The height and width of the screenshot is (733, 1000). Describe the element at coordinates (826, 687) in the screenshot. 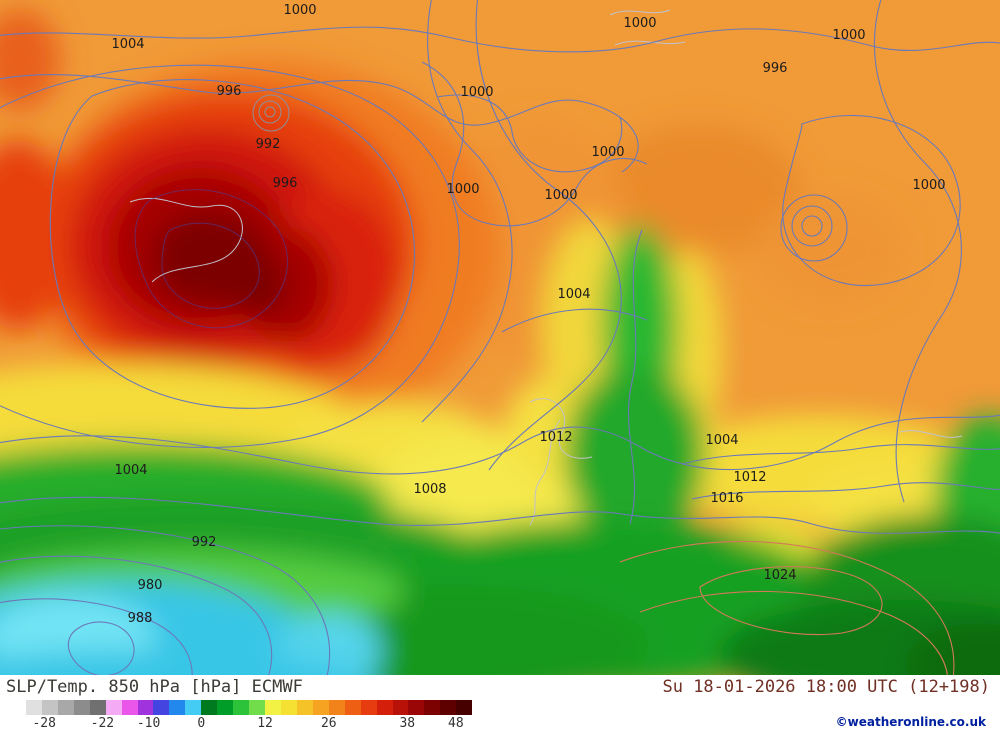

I see `datetime-label: Su 18-01-2026 18:00 UTC (12+198)` at that location.